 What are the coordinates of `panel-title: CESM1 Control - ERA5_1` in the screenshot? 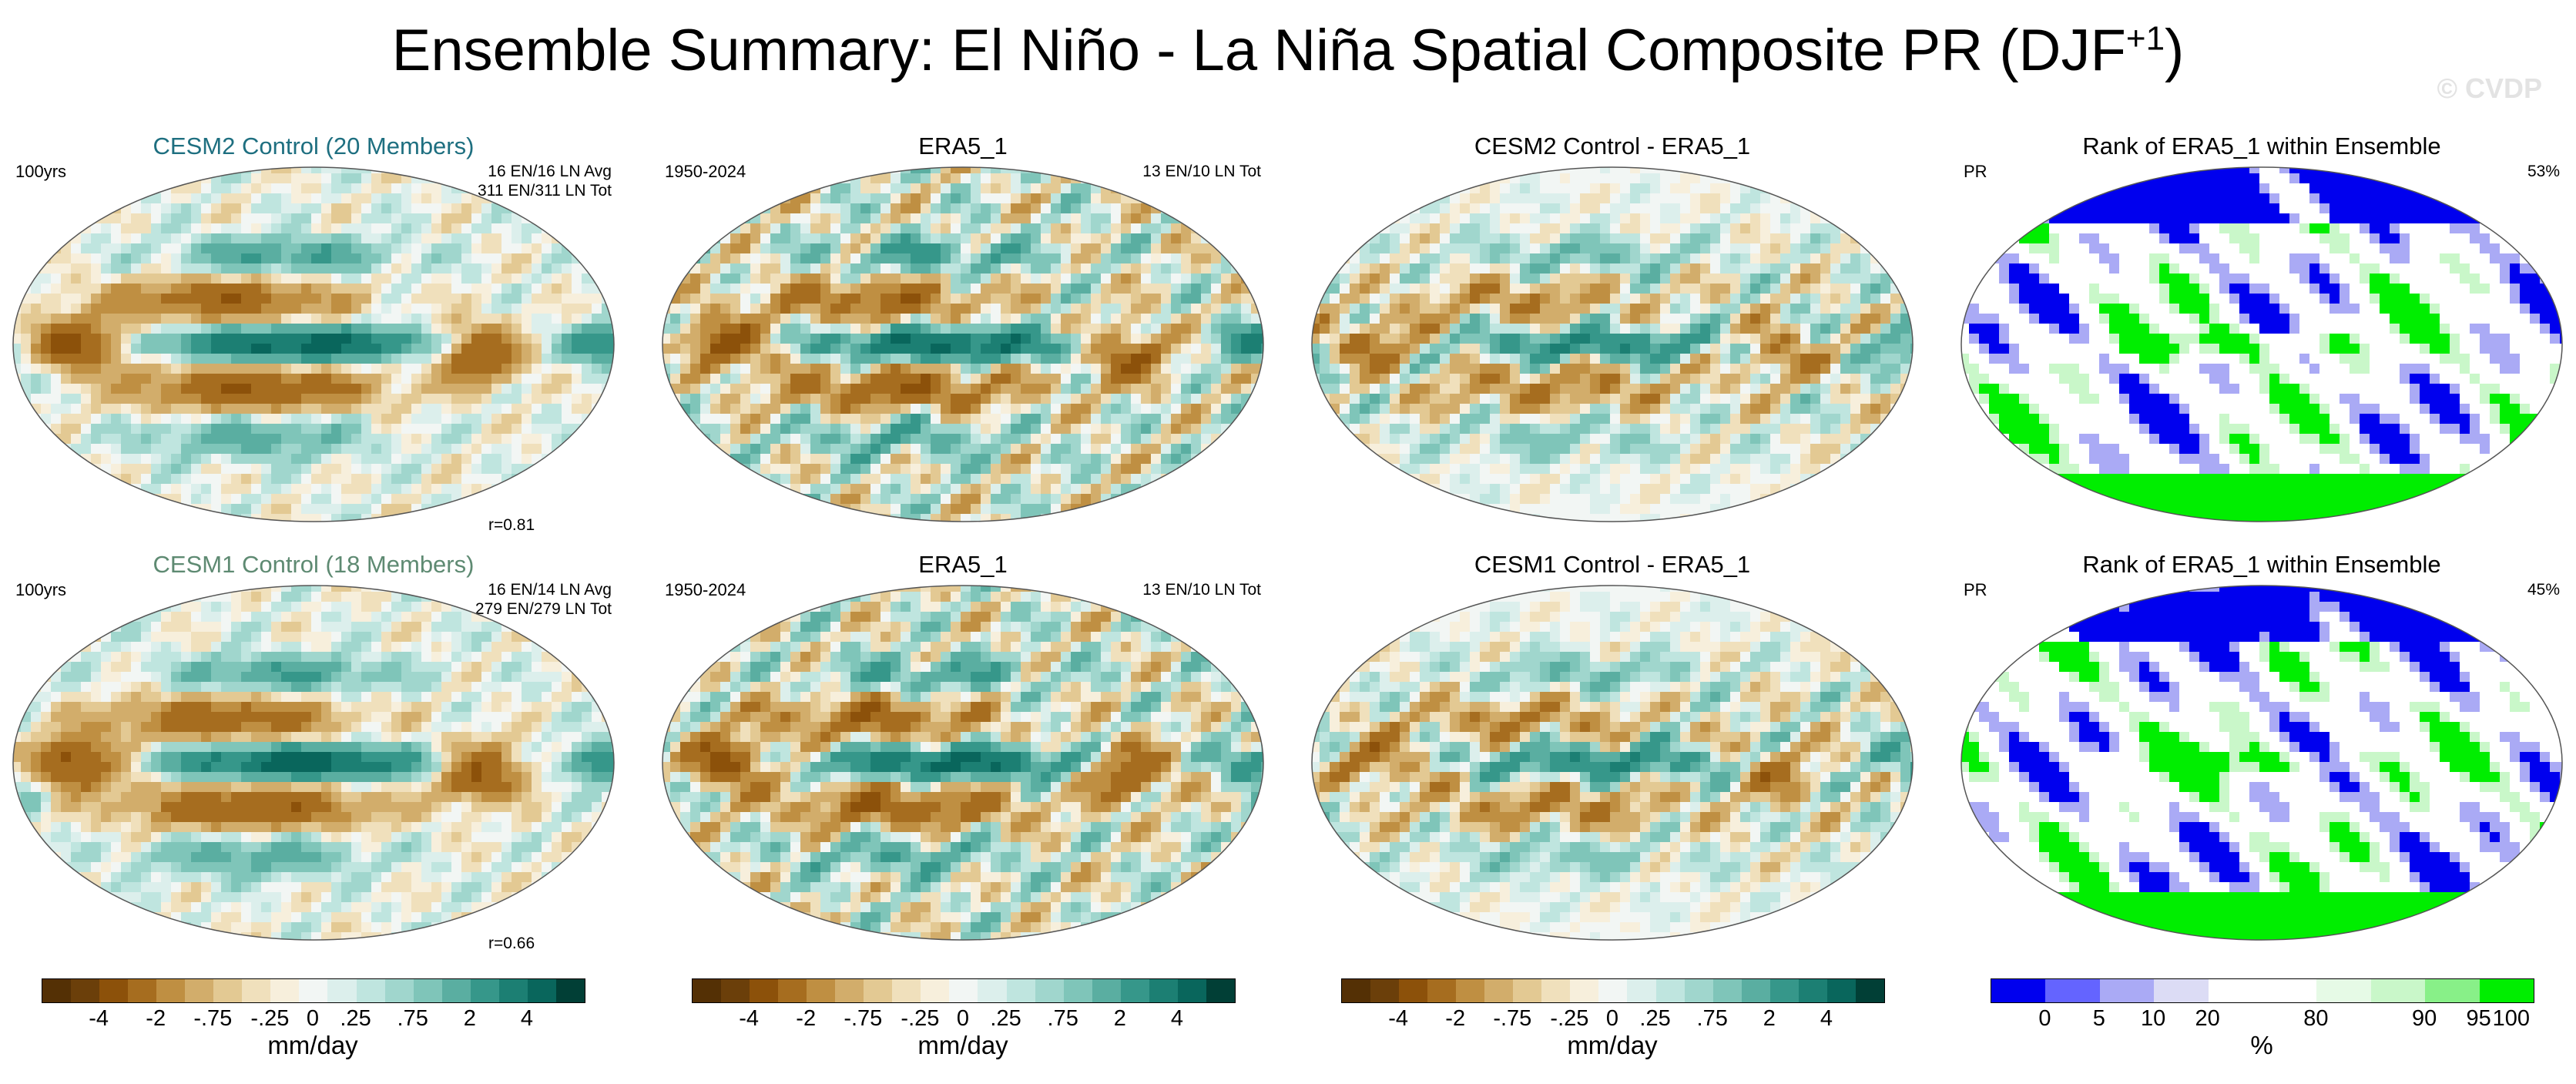 It's located at (1612, 564).